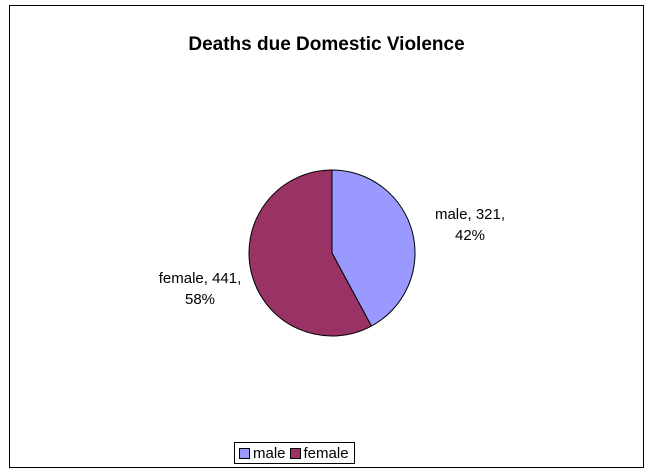 Image resolution: width=653 pixels, height=472 pixels. Describe the element at coordinates (326, 44) in the screenshot. I see `chart-title: Deaths due Domestic Violence` at that location.